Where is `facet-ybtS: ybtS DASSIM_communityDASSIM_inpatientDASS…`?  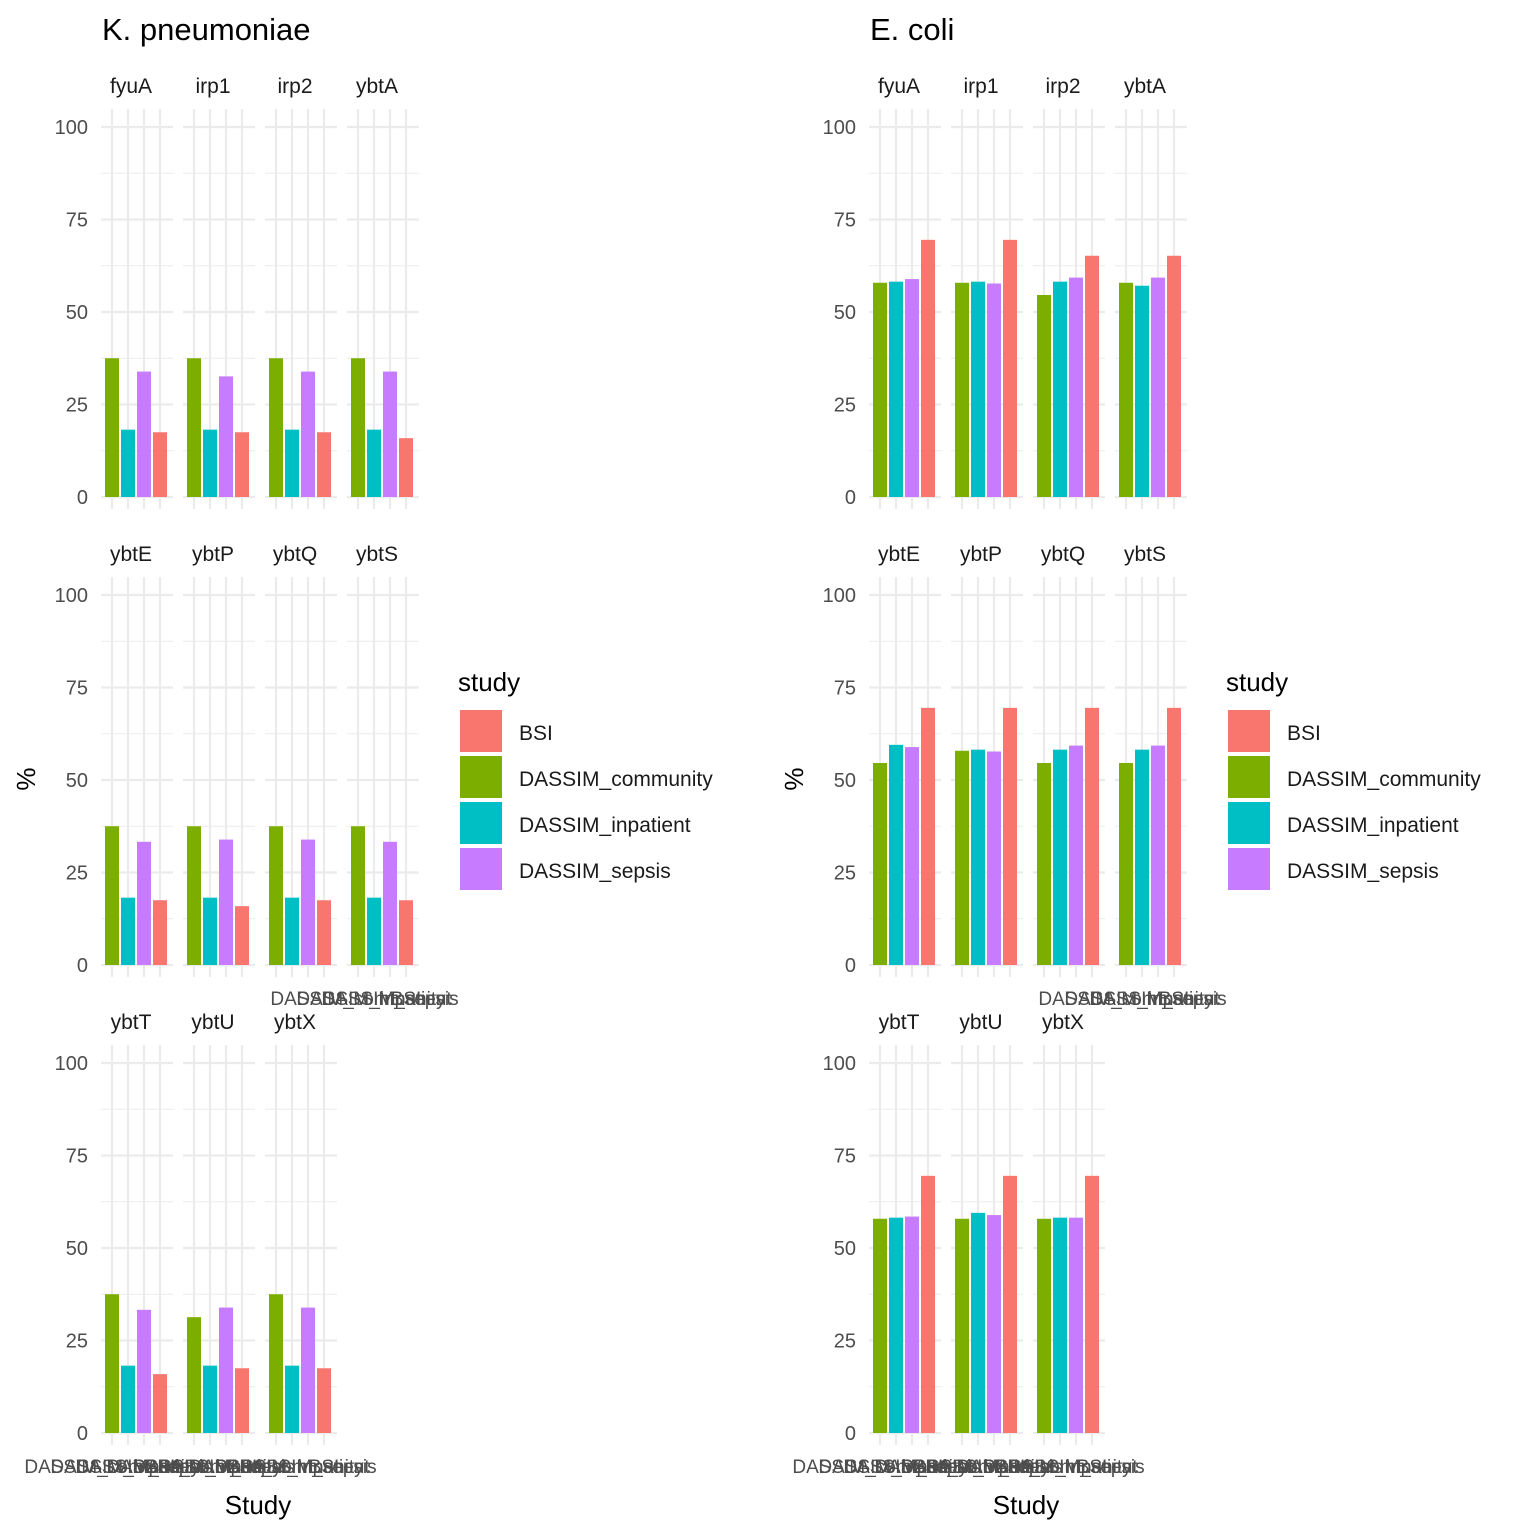
facet-ybtS: ybtS DASSIM_communityDASSIM_inpatientDASS… is located at coordinates (364, 776).